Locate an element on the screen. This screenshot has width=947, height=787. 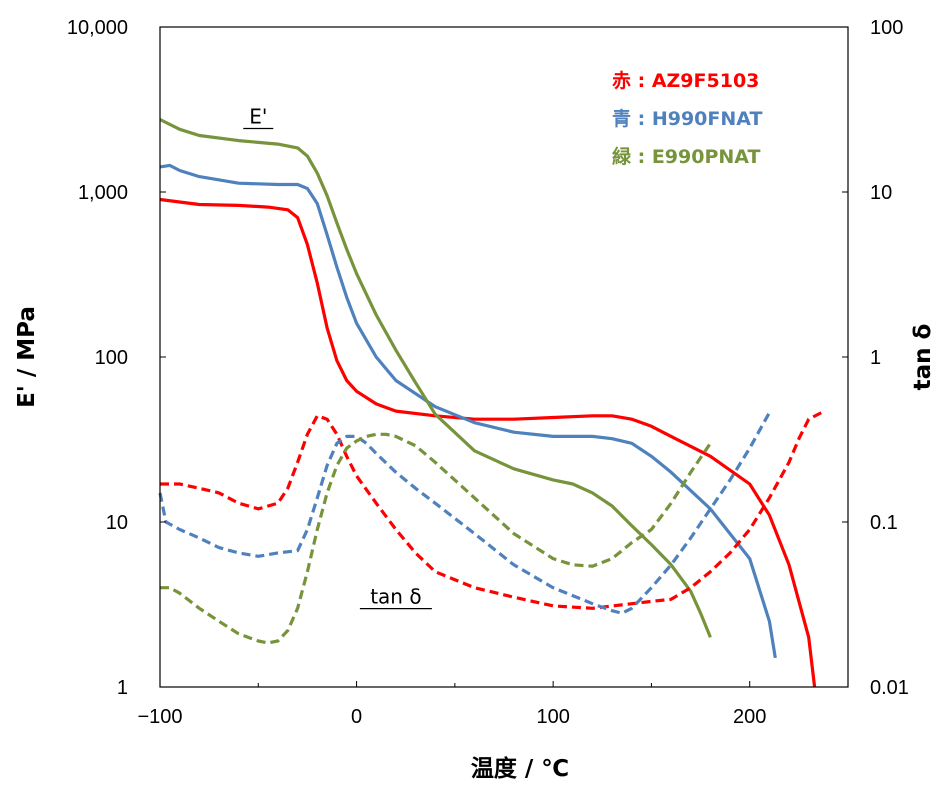
annotation-label: E' is located at coordinates (258, 117).